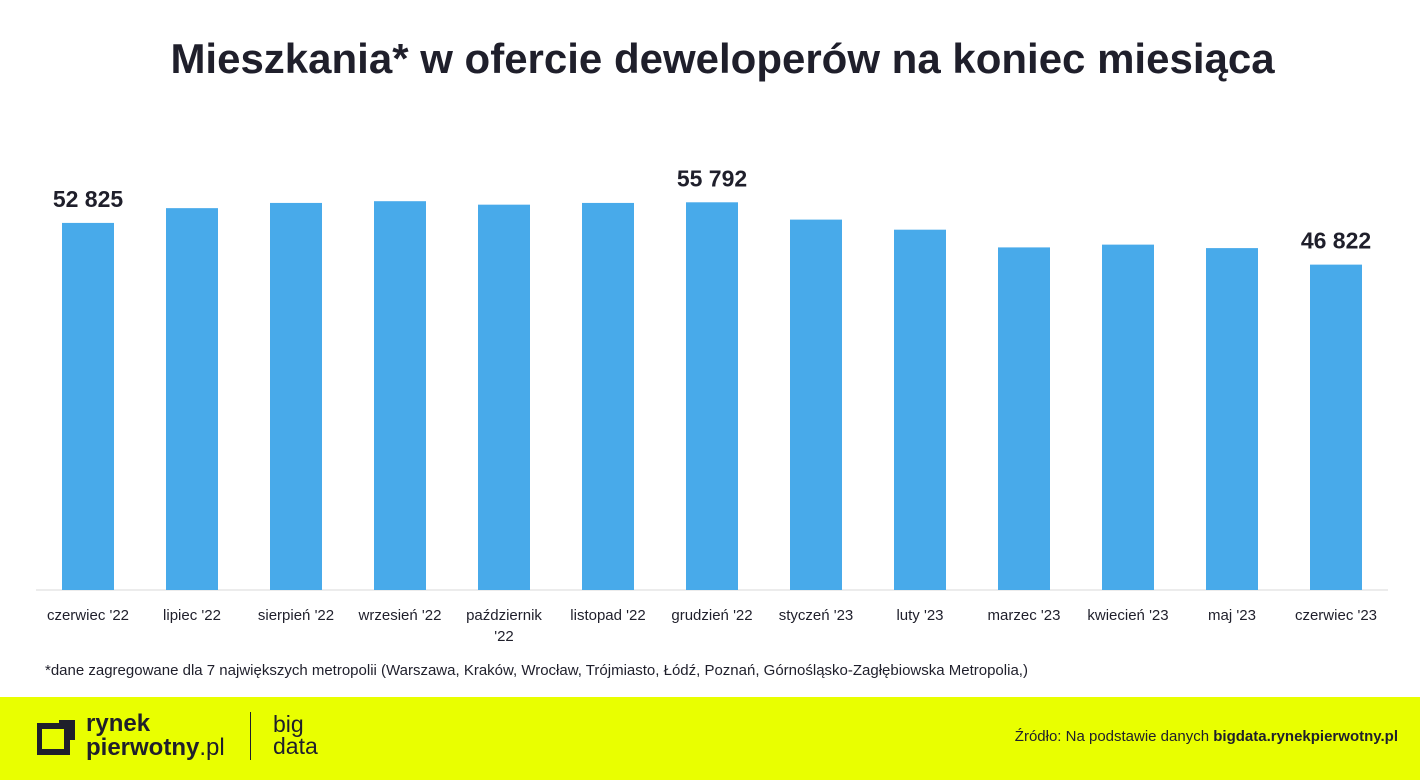 Image resolution: width=1420 pixels, height=780 pixels. Describe the element at coordinates (1232, 615) in the screenshot. I see `x-tick-label: maj '23` at that location.